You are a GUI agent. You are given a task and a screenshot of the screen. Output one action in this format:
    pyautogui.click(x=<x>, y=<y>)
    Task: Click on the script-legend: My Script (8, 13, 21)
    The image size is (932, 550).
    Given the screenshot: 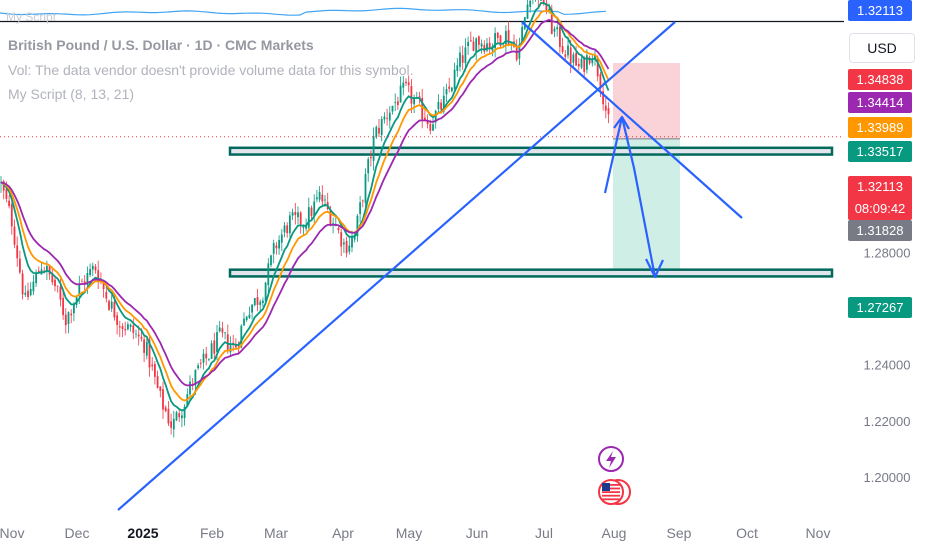 What is the action you would take?
    pyautogui.click(x=71, y=94)
    